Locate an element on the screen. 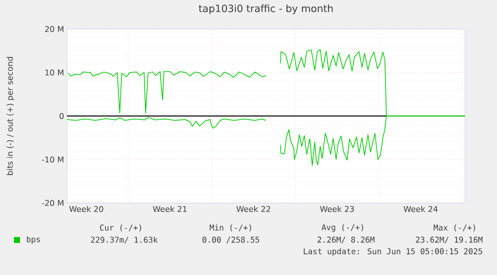  text: 0.00 /258.55 is located at coordinates (231, 240).